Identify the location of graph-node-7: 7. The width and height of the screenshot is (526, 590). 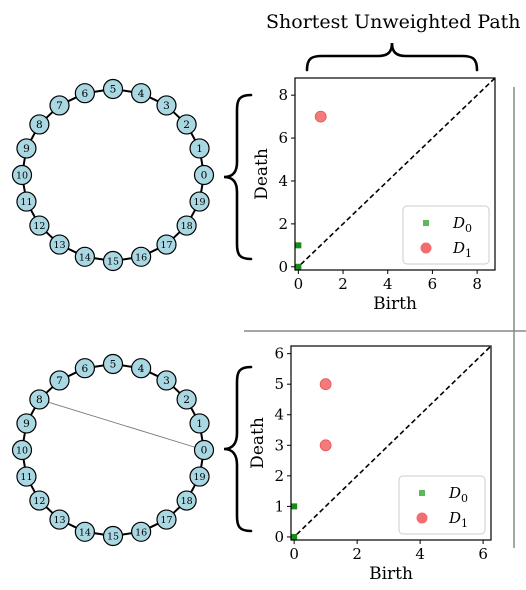
(59, 105).